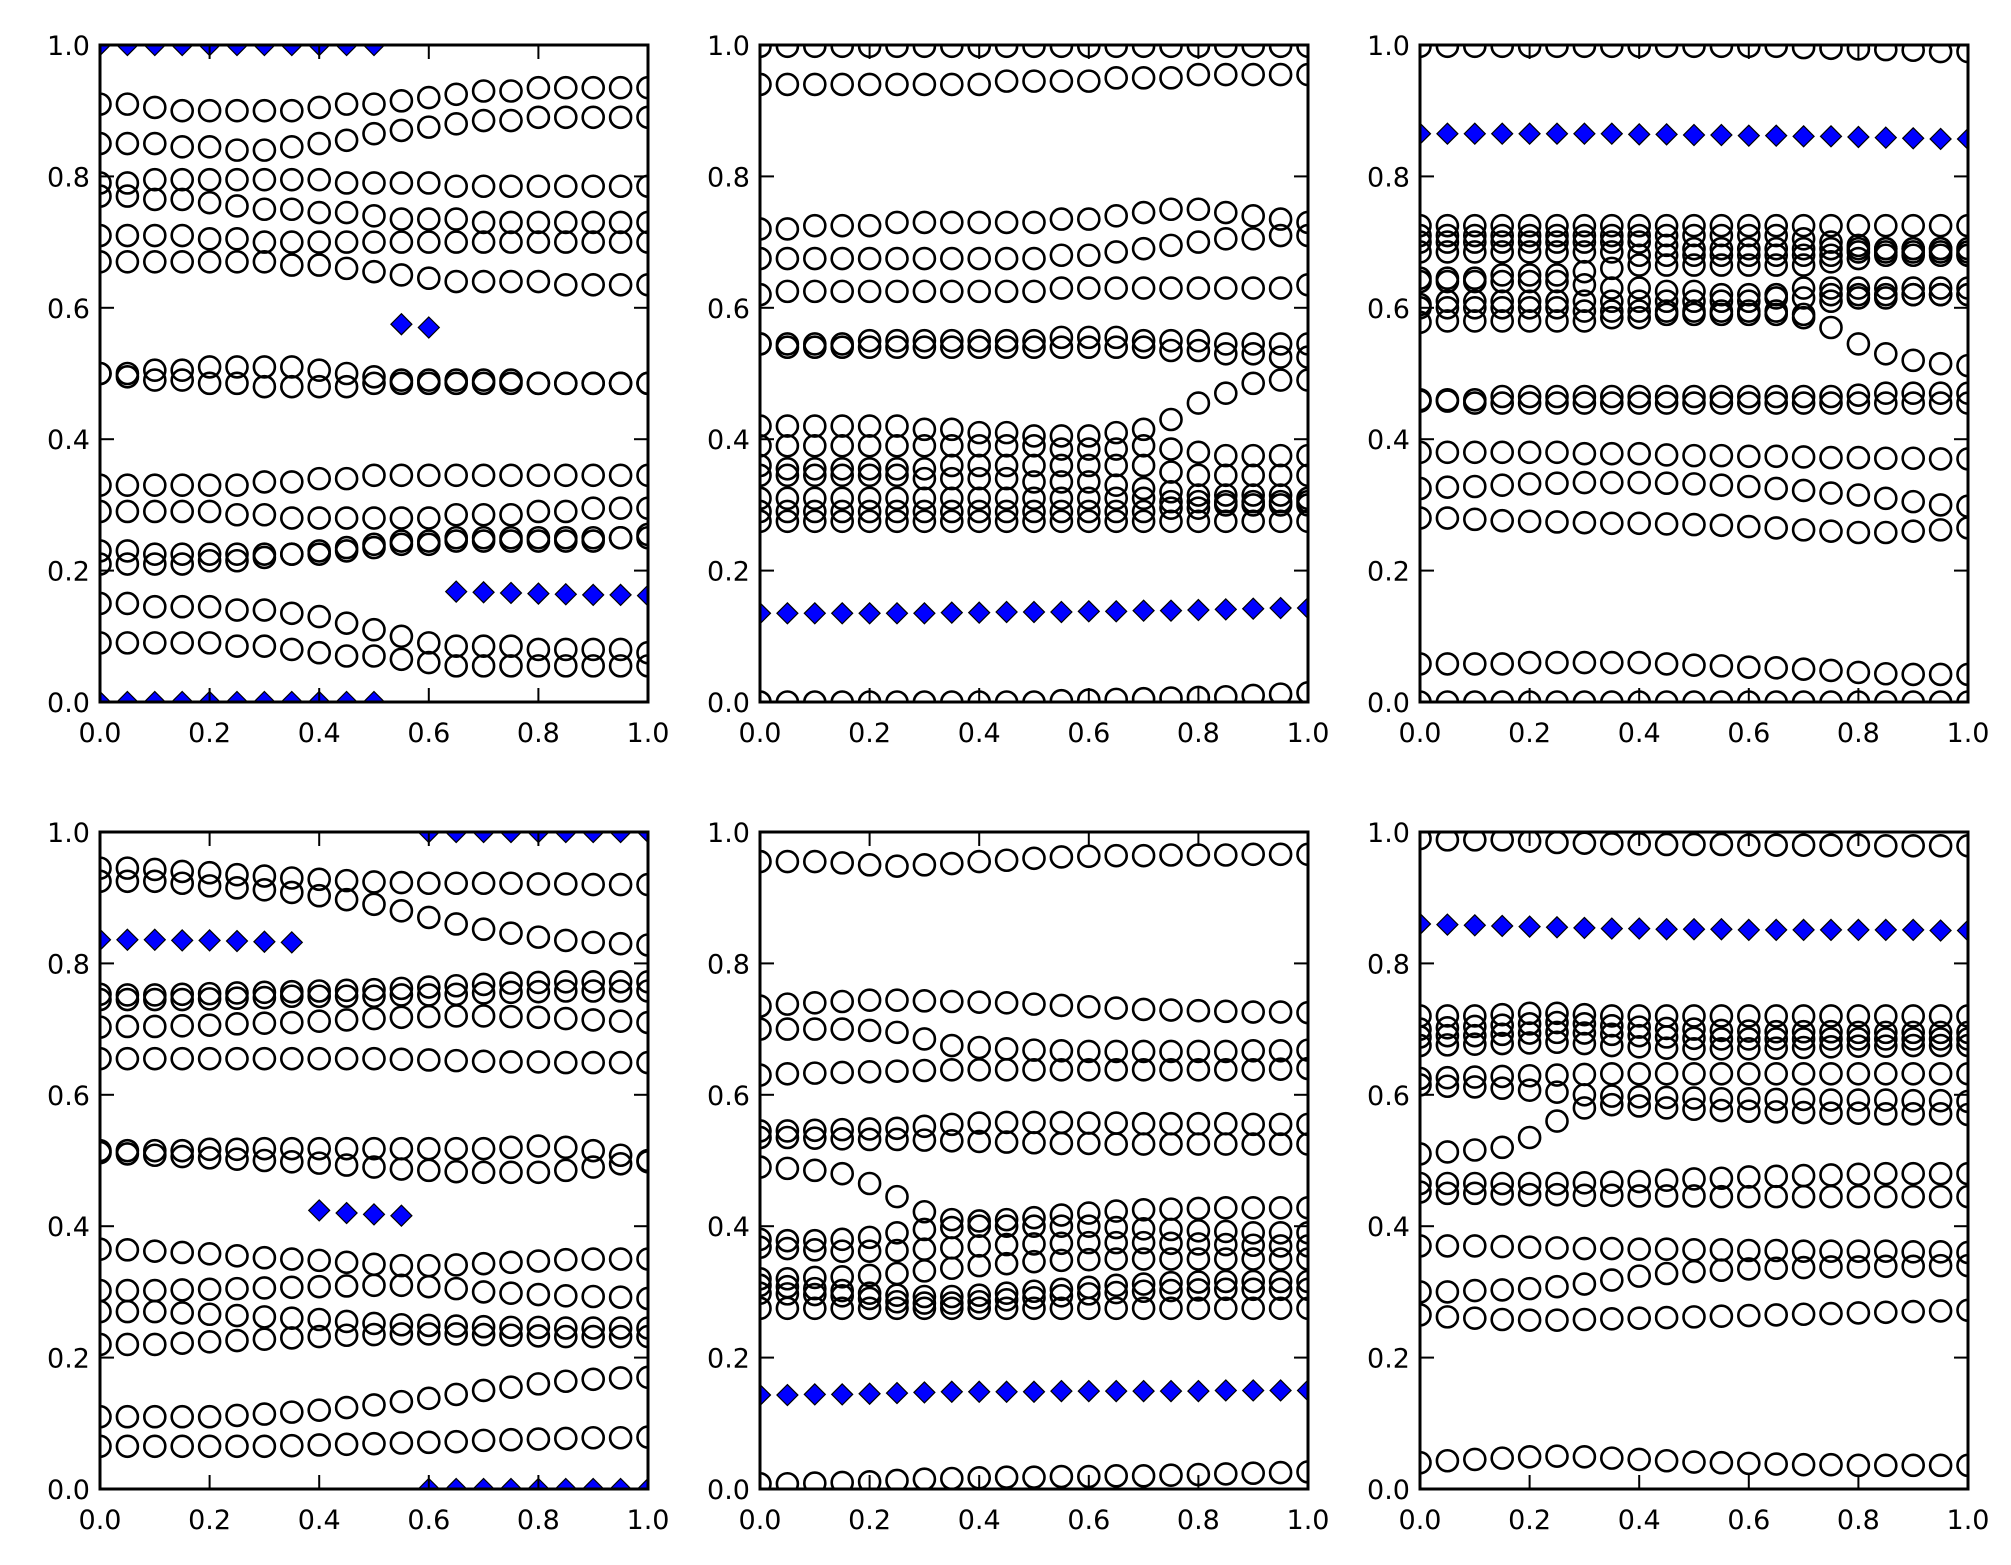  I want to click on axes-frame, so click(374, 1160).